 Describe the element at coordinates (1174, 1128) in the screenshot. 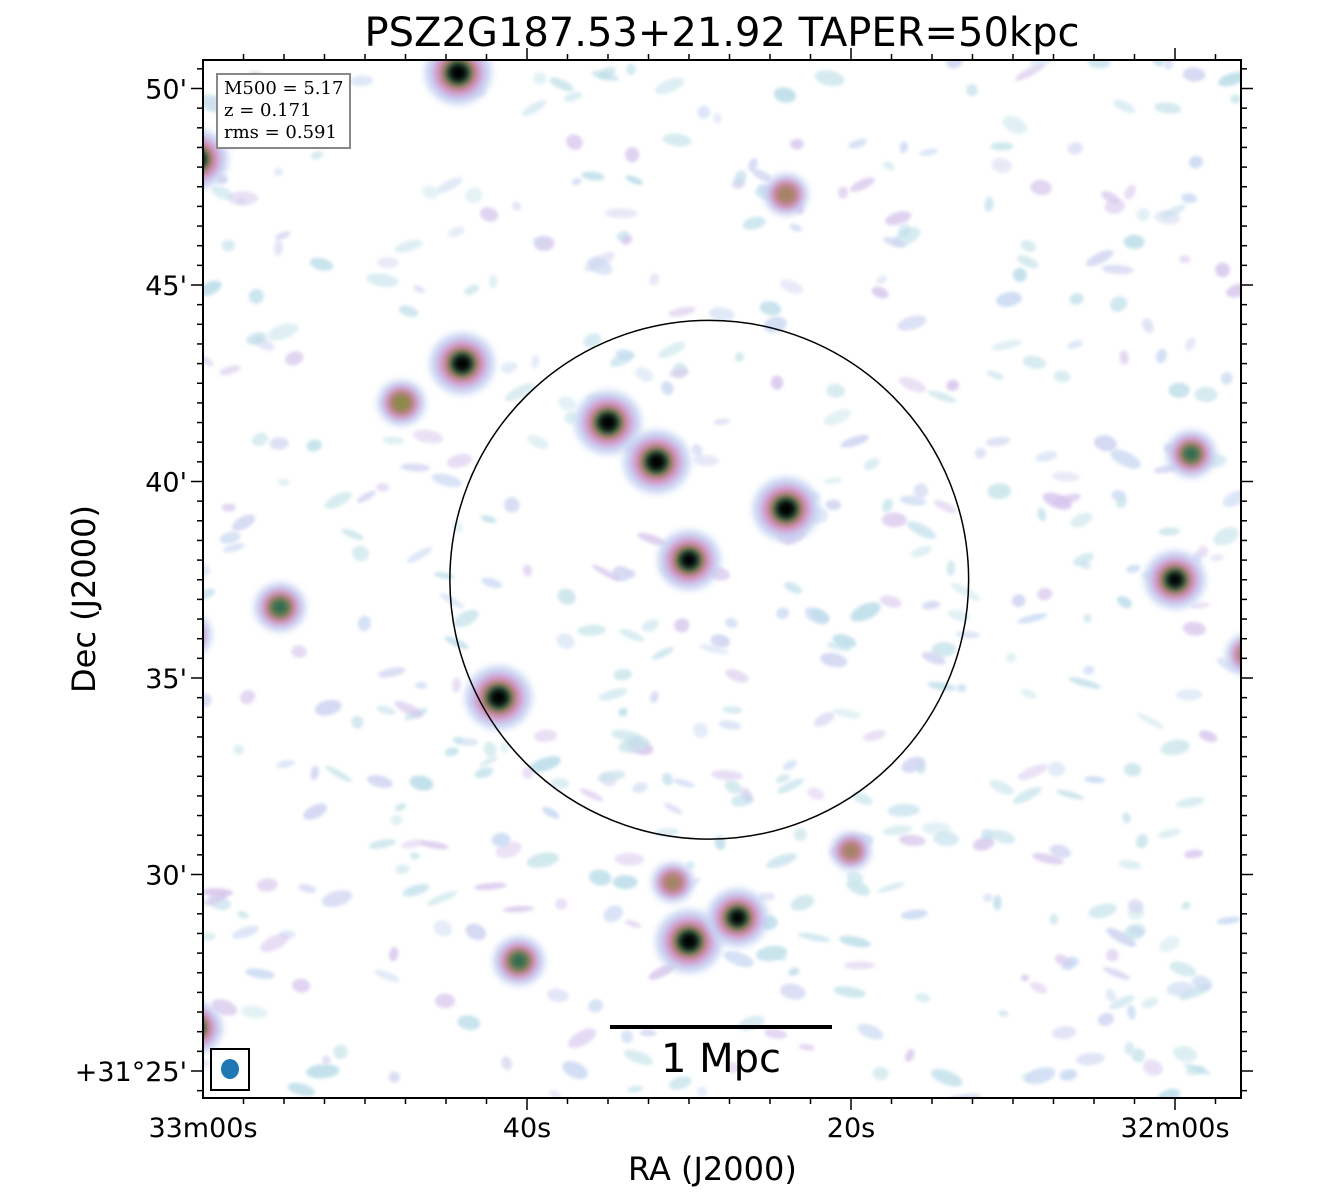

I see `x-tick-label: 32m00s` at that location.